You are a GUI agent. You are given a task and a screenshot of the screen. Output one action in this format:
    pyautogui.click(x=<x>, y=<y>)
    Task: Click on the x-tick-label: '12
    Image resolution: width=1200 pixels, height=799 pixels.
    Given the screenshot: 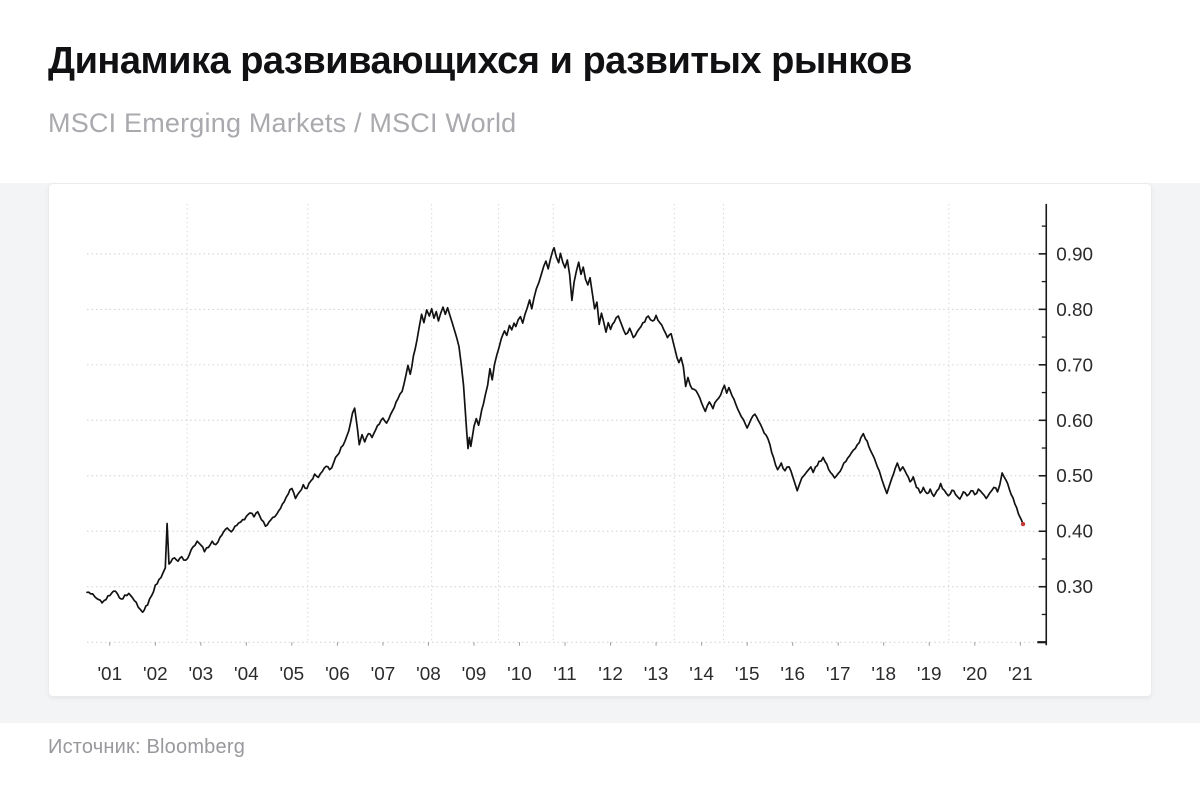 What is the action you would take?
    pyautogui.click(x=610, y=674)
    